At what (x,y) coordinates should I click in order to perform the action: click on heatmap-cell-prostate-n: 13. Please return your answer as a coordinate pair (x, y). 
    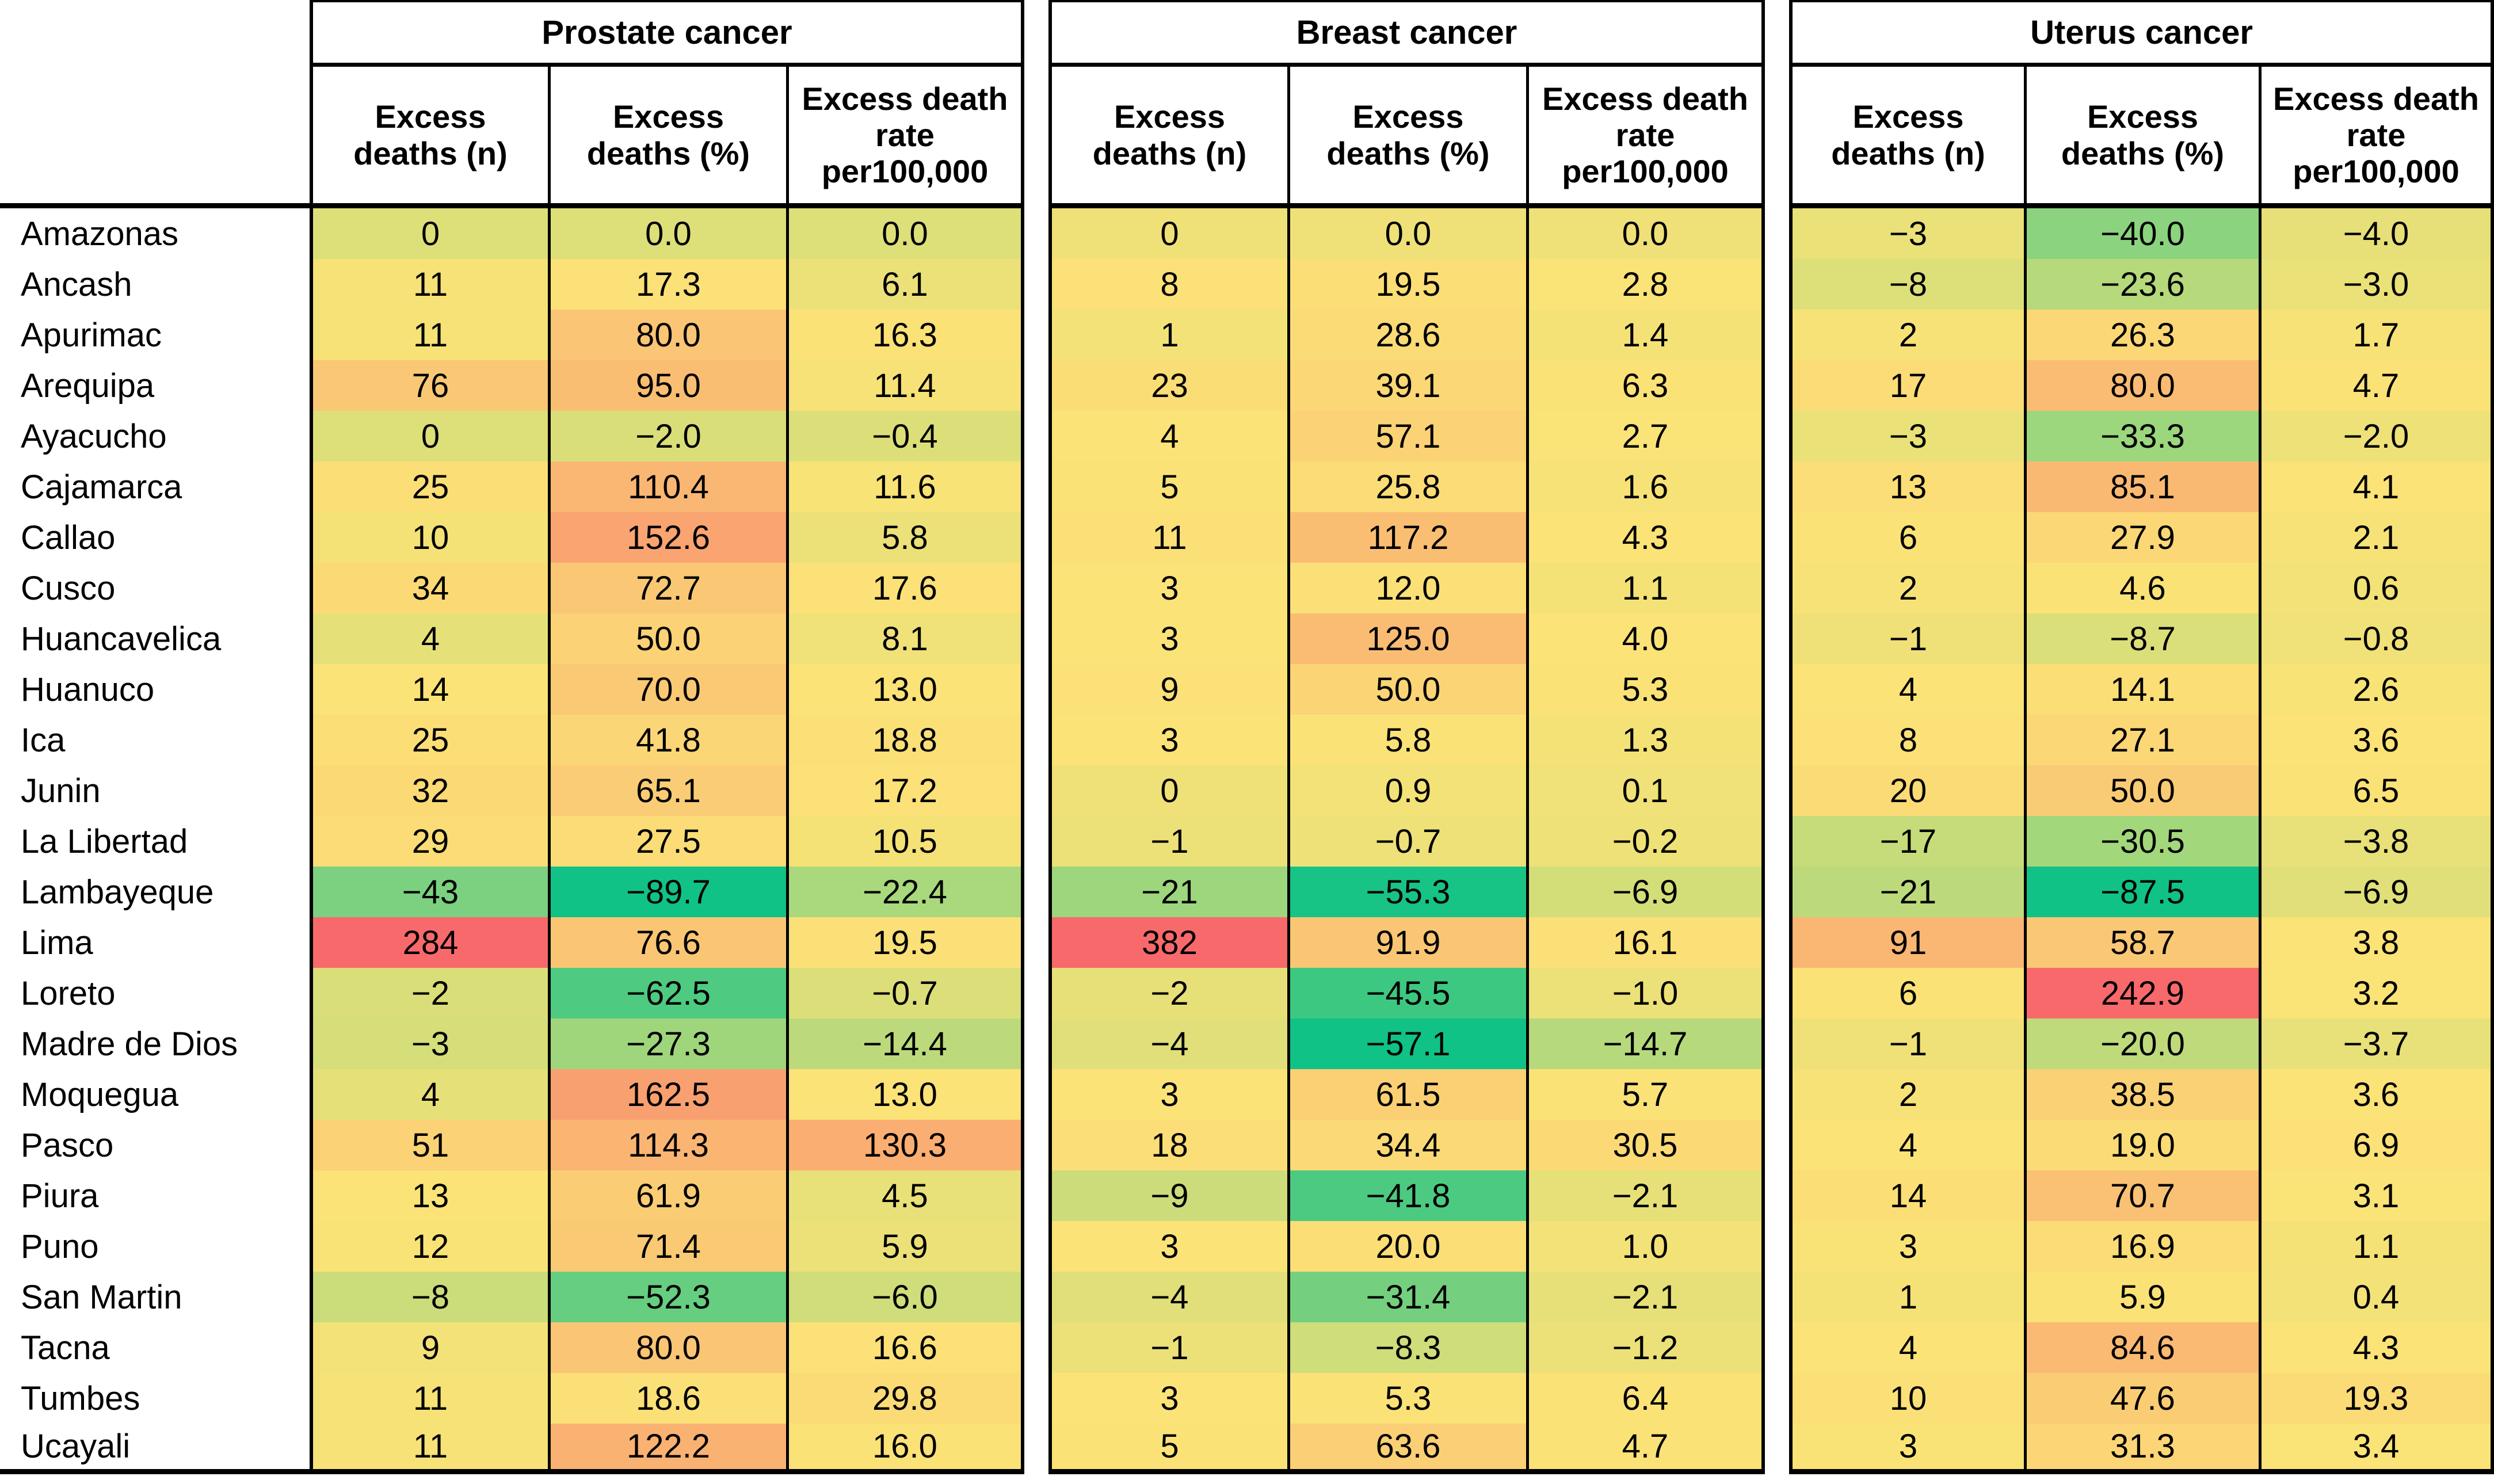
    Looking at the image, I should click on (429, 1195).